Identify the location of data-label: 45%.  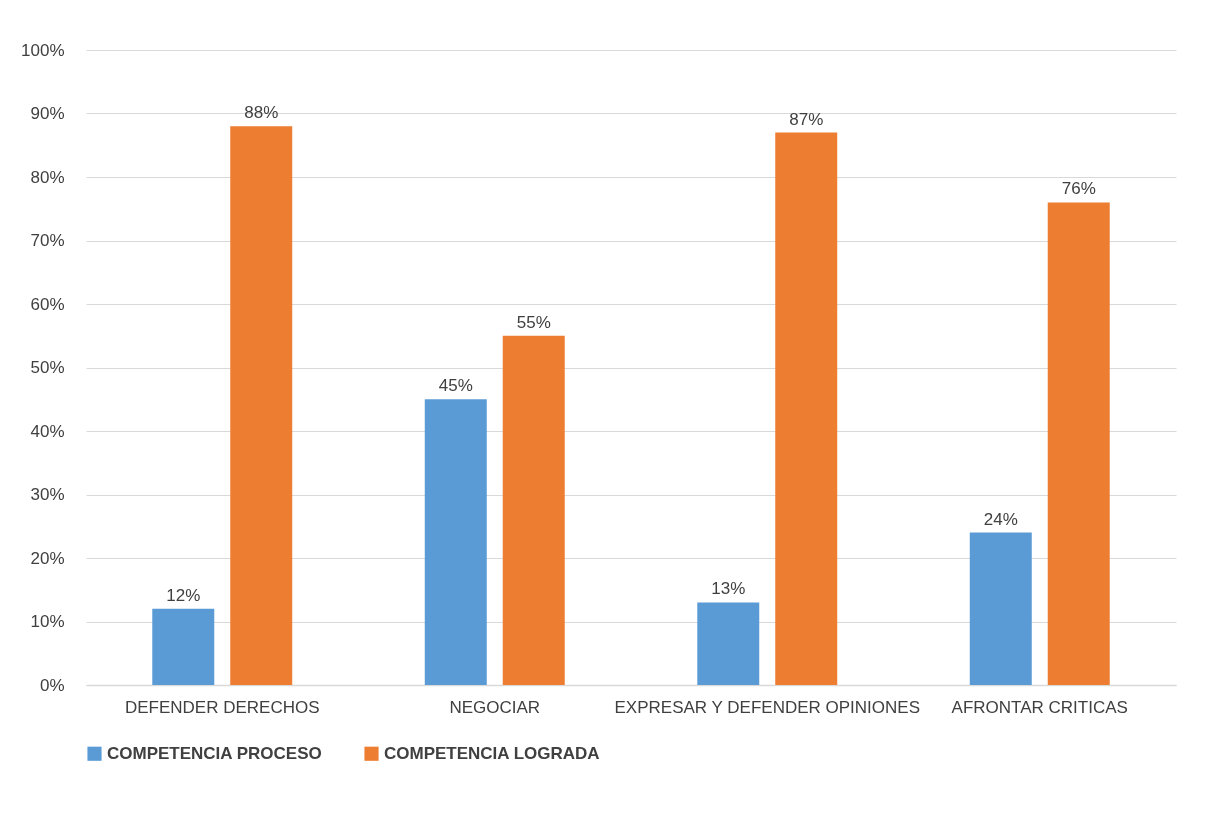
(455, 386).